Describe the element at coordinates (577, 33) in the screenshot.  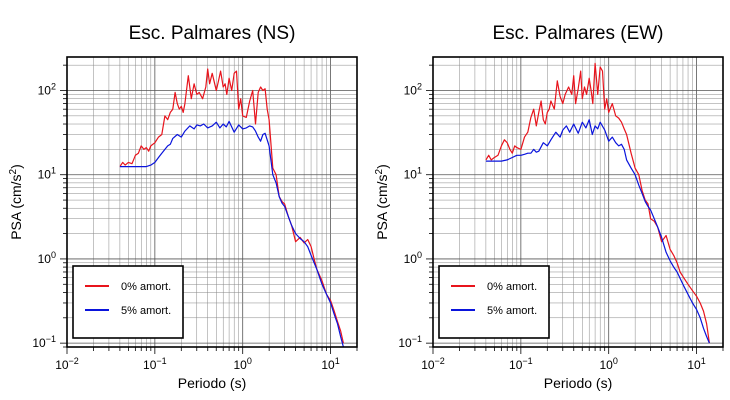
I see `chart-title: Esc. Palmares (EW)` at that location.